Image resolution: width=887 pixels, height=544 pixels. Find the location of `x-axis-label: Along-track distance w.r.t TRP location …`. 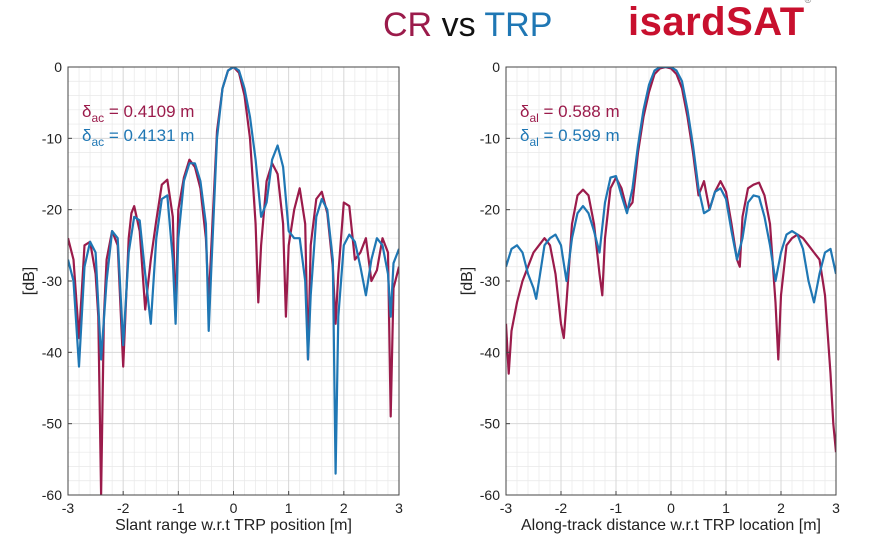

x-axis-label: Along-track distance w.r.t TRP location … is located at coordinates (671, 525).